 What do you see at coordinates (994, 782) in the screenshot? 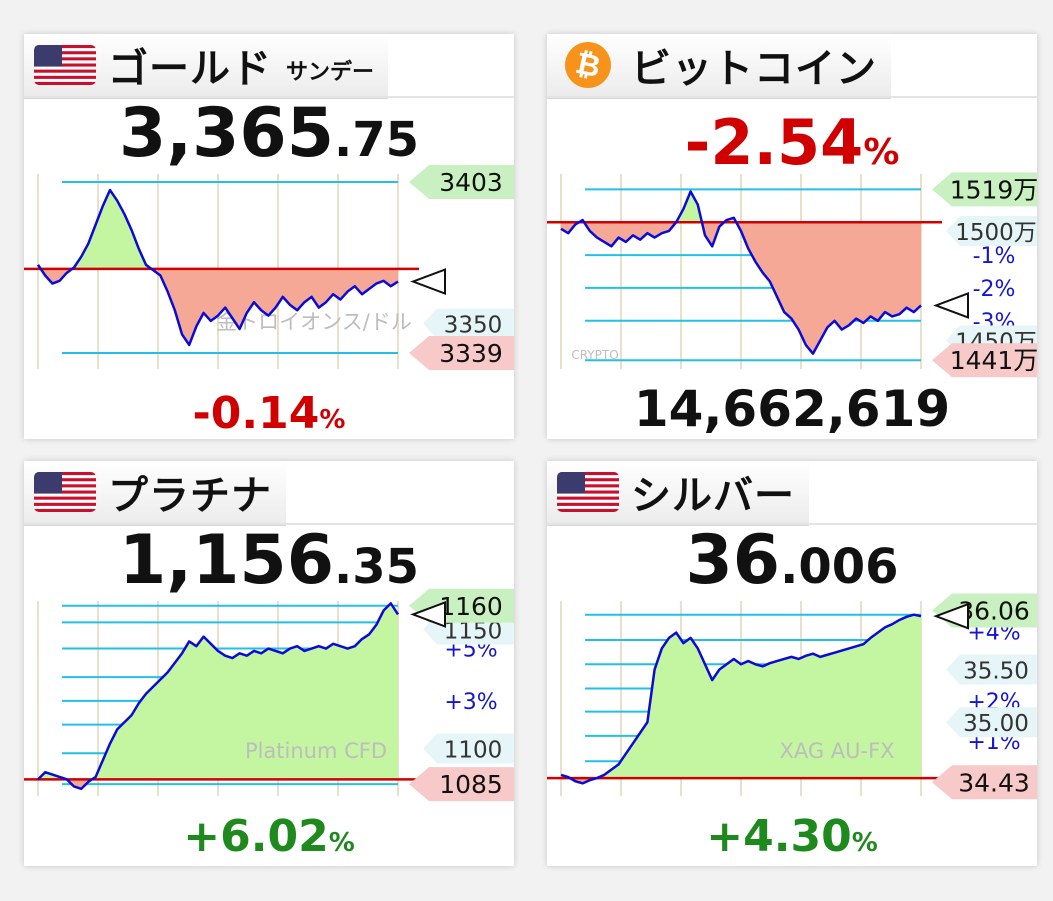
I see `low-label: 34.43` at bounding box center [994, 782].